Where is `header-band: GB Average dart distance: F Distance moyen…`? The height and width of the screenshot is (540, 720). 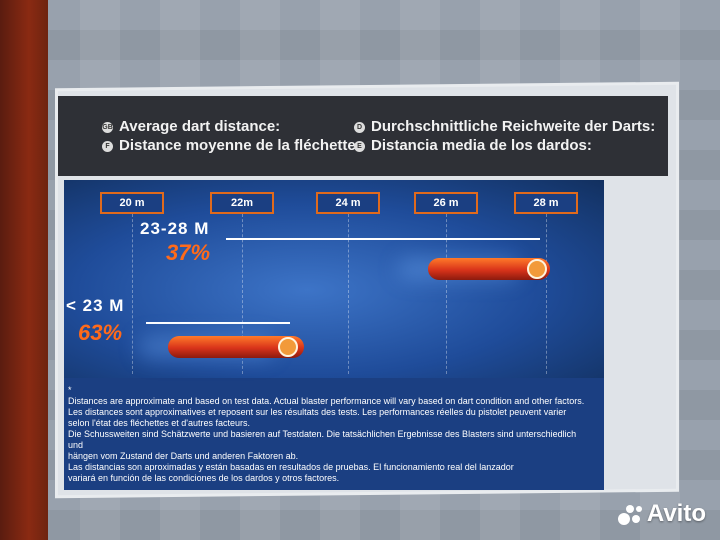 header-band: GB Average dart distance: F Distance moyen… is located at coordinates (363, 136).